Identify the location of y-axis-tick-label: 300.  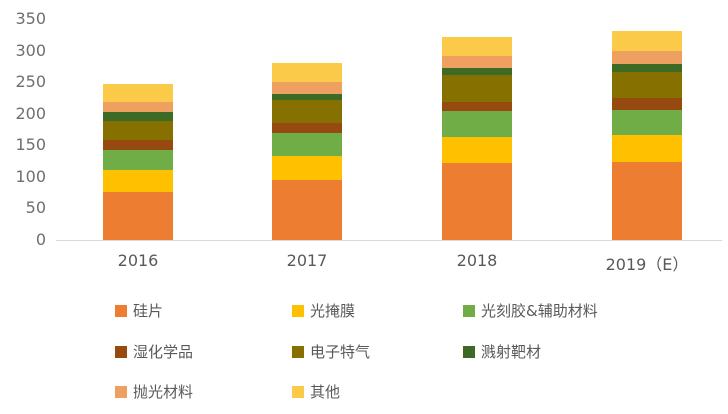
(30, 50).